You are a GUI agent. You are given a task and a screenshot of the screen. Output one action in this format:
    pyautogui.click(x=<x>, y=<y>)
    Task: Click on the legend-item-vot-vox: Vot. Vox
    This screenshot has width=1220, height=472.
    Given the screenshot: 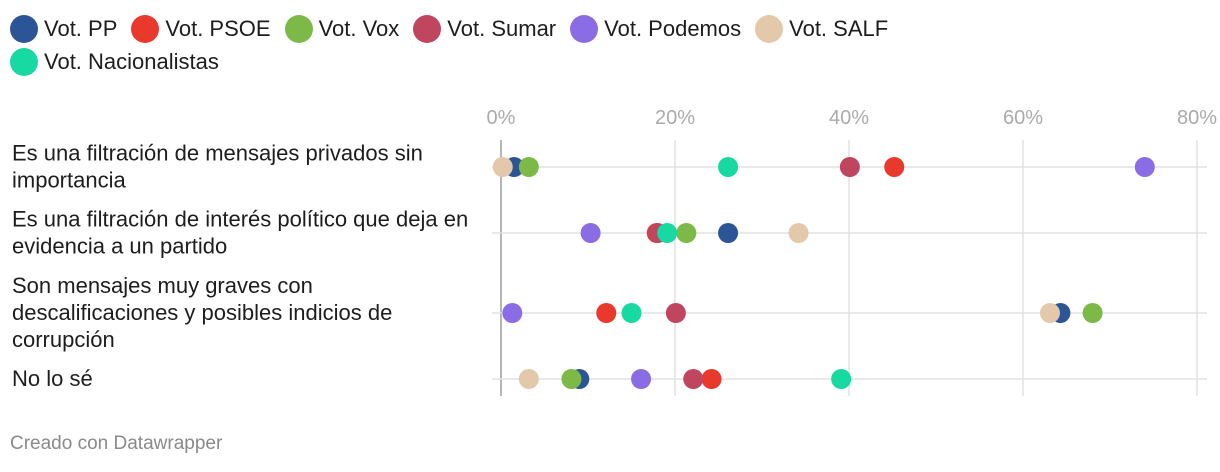 What is the action you would take?
    pyautogui.click(x=342, y=28)
    